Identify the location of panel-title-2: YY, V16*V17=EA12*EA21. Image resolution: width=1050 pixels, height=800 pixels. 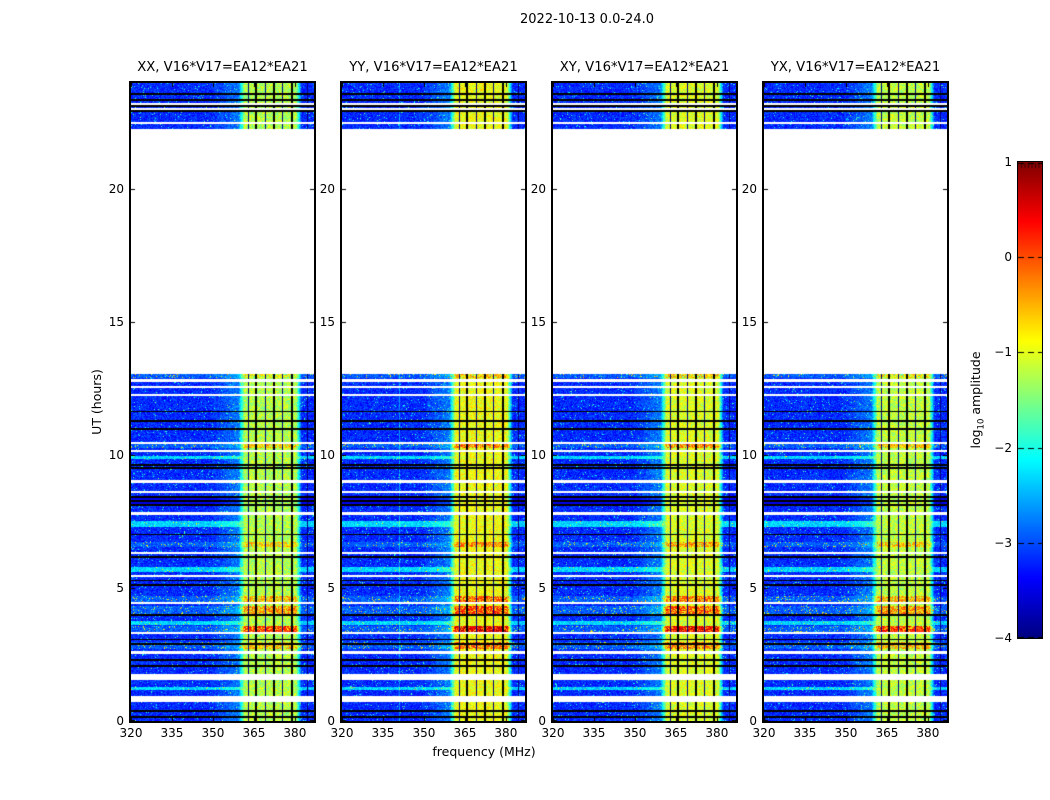
(433, 67).